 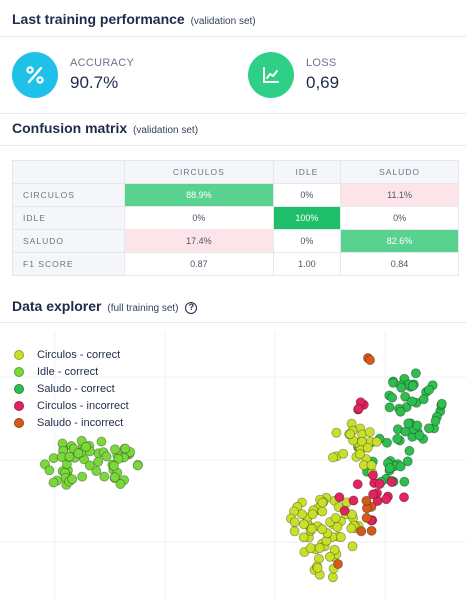 What do you see at coordinates (71, 371) in the screenshot?
I see `legend-item: Idle - correct` at bounding box center [71, 371].